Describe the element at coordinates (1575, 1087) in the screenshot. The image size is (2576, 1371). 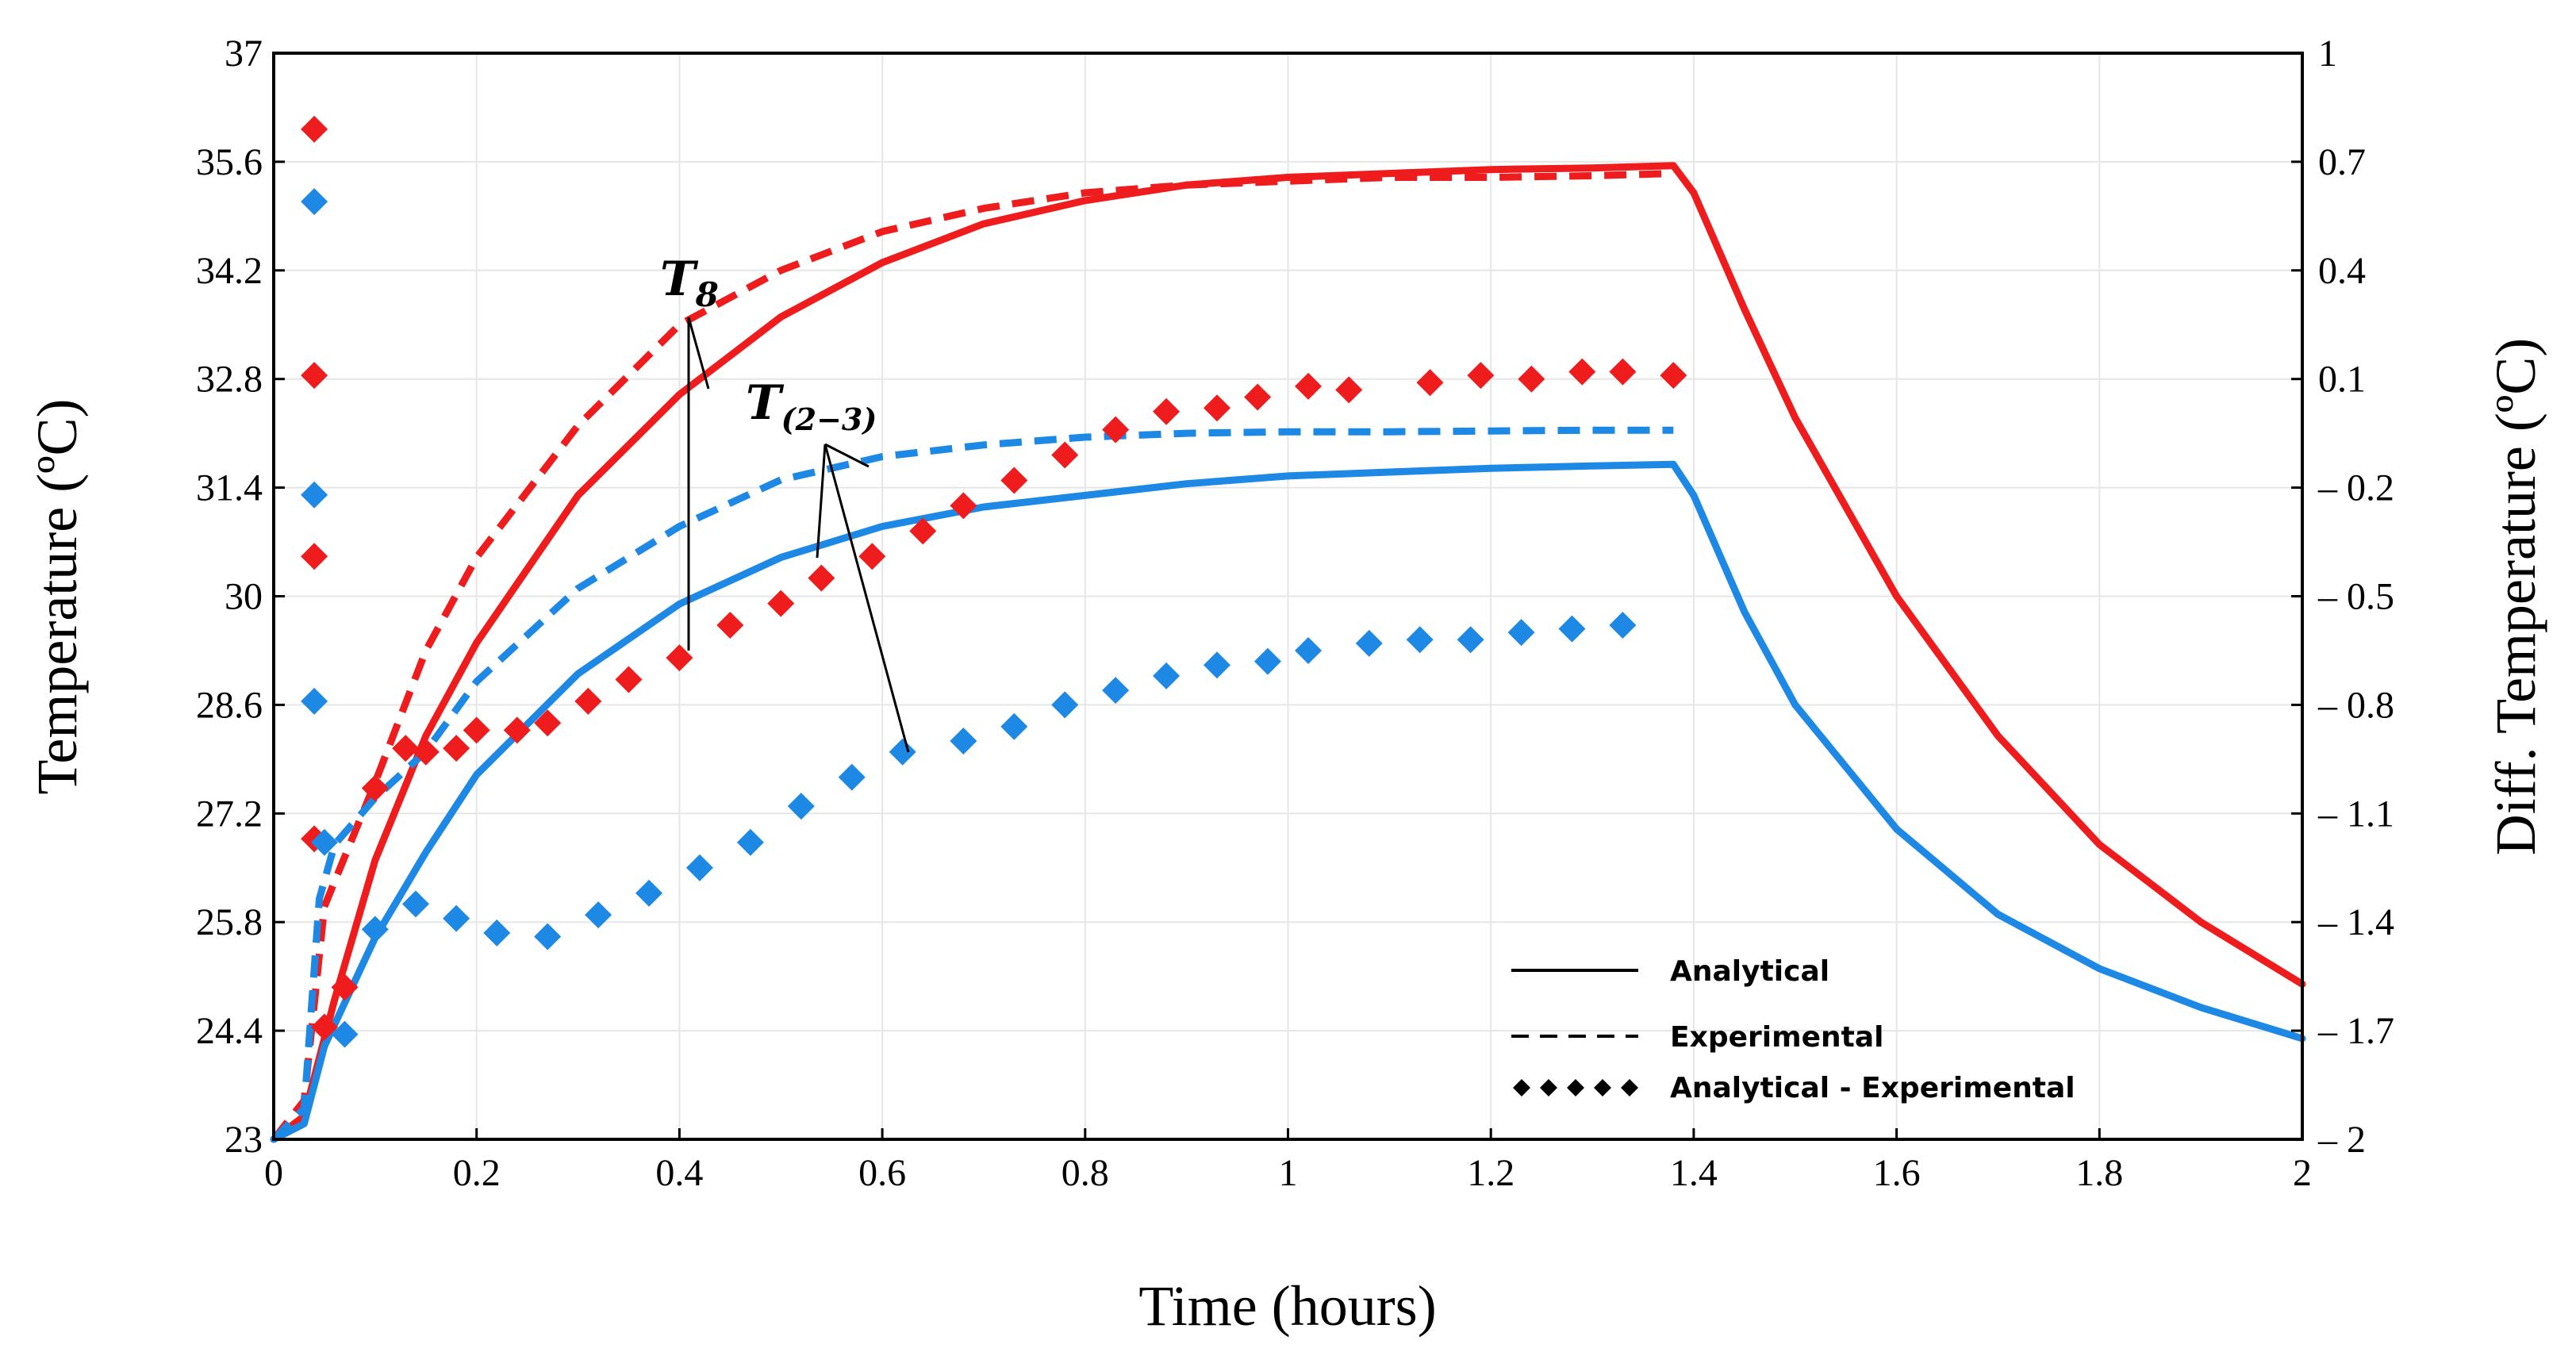
I see `legend-diamond-sample` at that location.